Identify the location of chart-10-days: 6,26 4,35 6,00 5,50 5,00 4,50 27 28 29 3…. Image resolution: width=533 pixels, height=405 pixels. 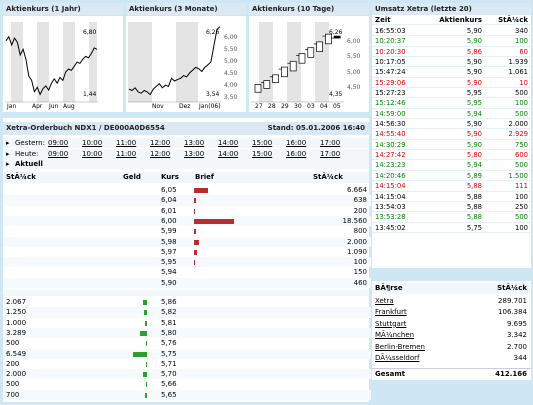
(309, 64).